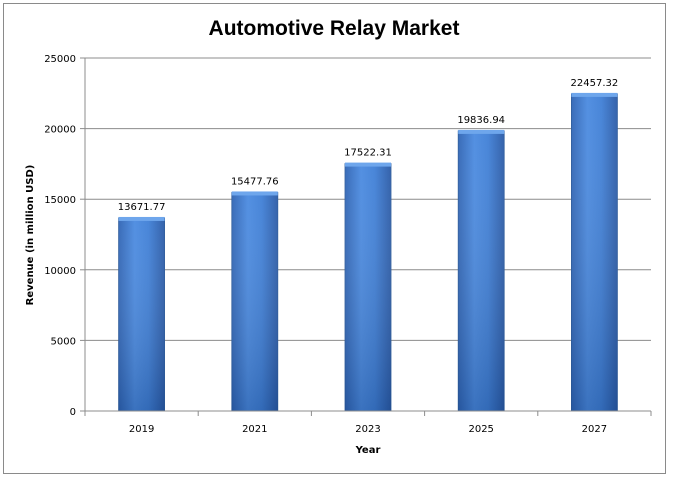 The image size is (673, 484). What do you see at coordinates (60, 130) in the screenshot?
I see `y-tick-label: 20000` at bounding box center [60, 130].